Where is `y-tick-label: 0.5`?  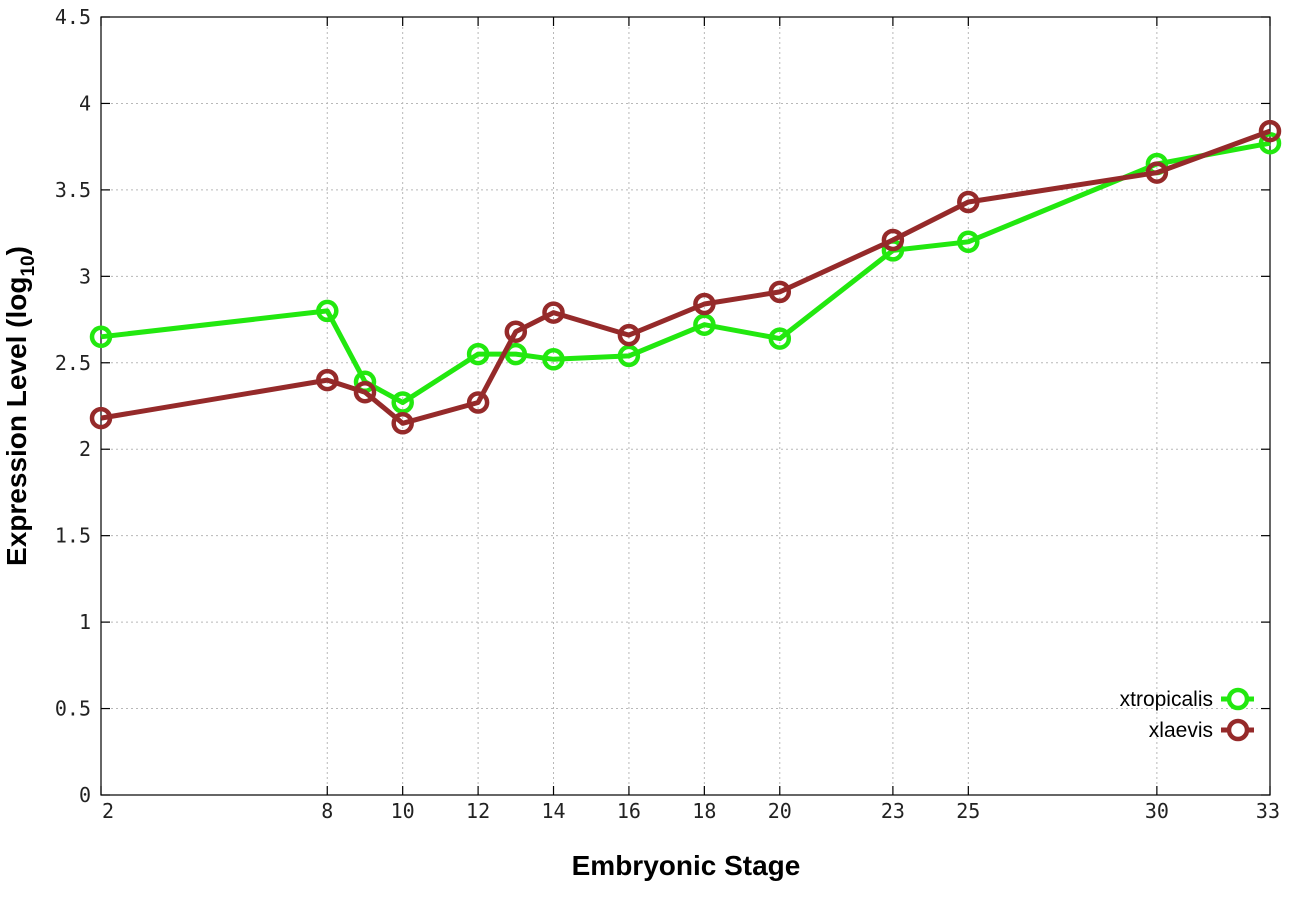
y-tick-label: 0.5 is located at coordinates (73, 709).